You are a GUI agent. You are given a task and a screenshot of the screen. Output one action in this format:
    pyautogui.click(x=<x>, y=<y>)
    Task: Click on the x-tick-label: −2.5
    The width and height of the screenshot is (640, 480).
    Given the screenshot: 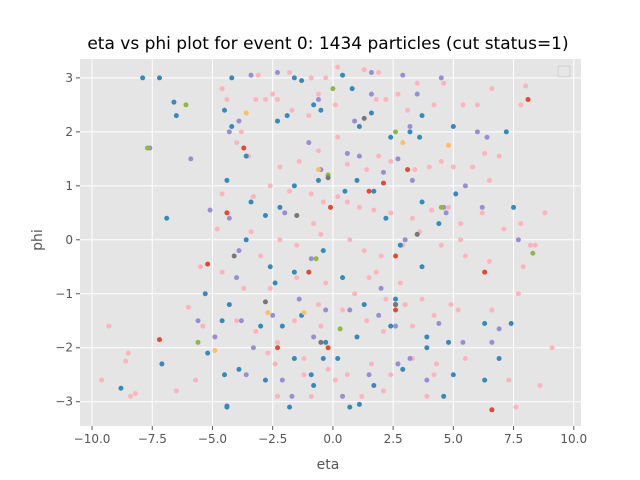 What is the action you would take?
    pyautogui.click(x=272, y=439)
    